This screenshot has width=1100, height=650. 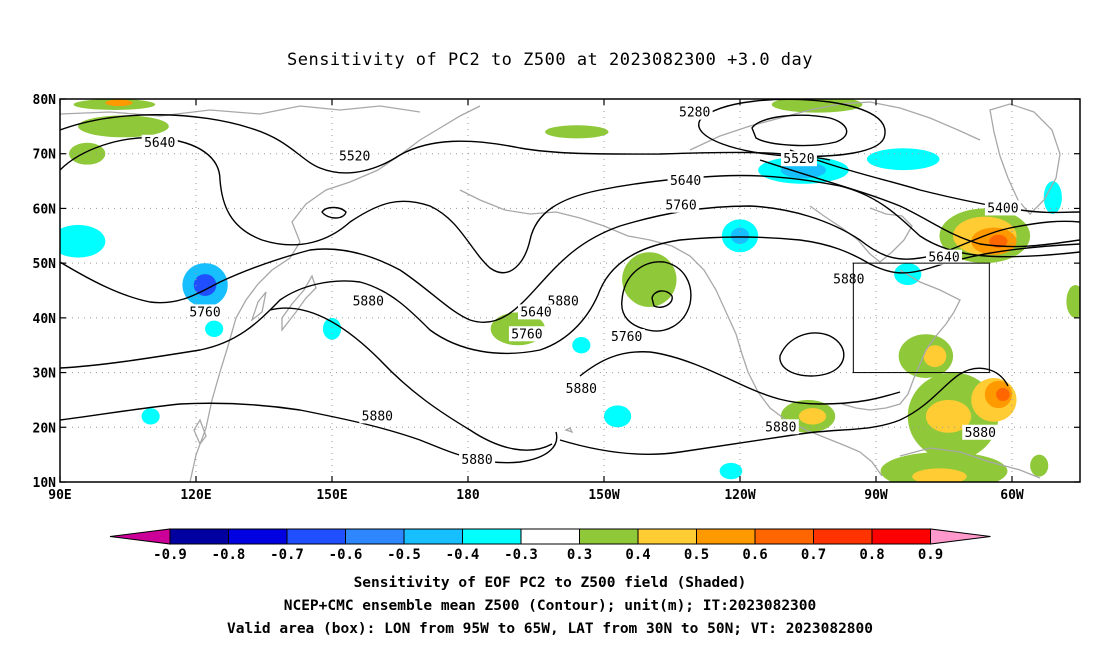 I want to click on lat-tick-label: 30N, so click(x=45, y=374).